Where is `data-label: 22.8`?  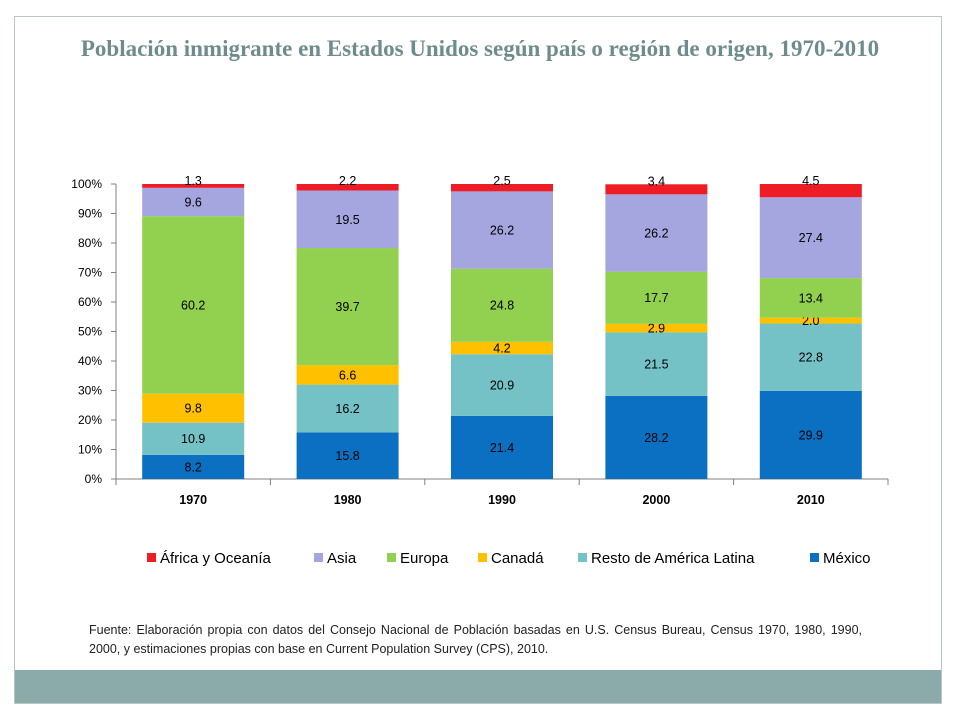
data-label: 22.8 is located at coordinates (811, 358).